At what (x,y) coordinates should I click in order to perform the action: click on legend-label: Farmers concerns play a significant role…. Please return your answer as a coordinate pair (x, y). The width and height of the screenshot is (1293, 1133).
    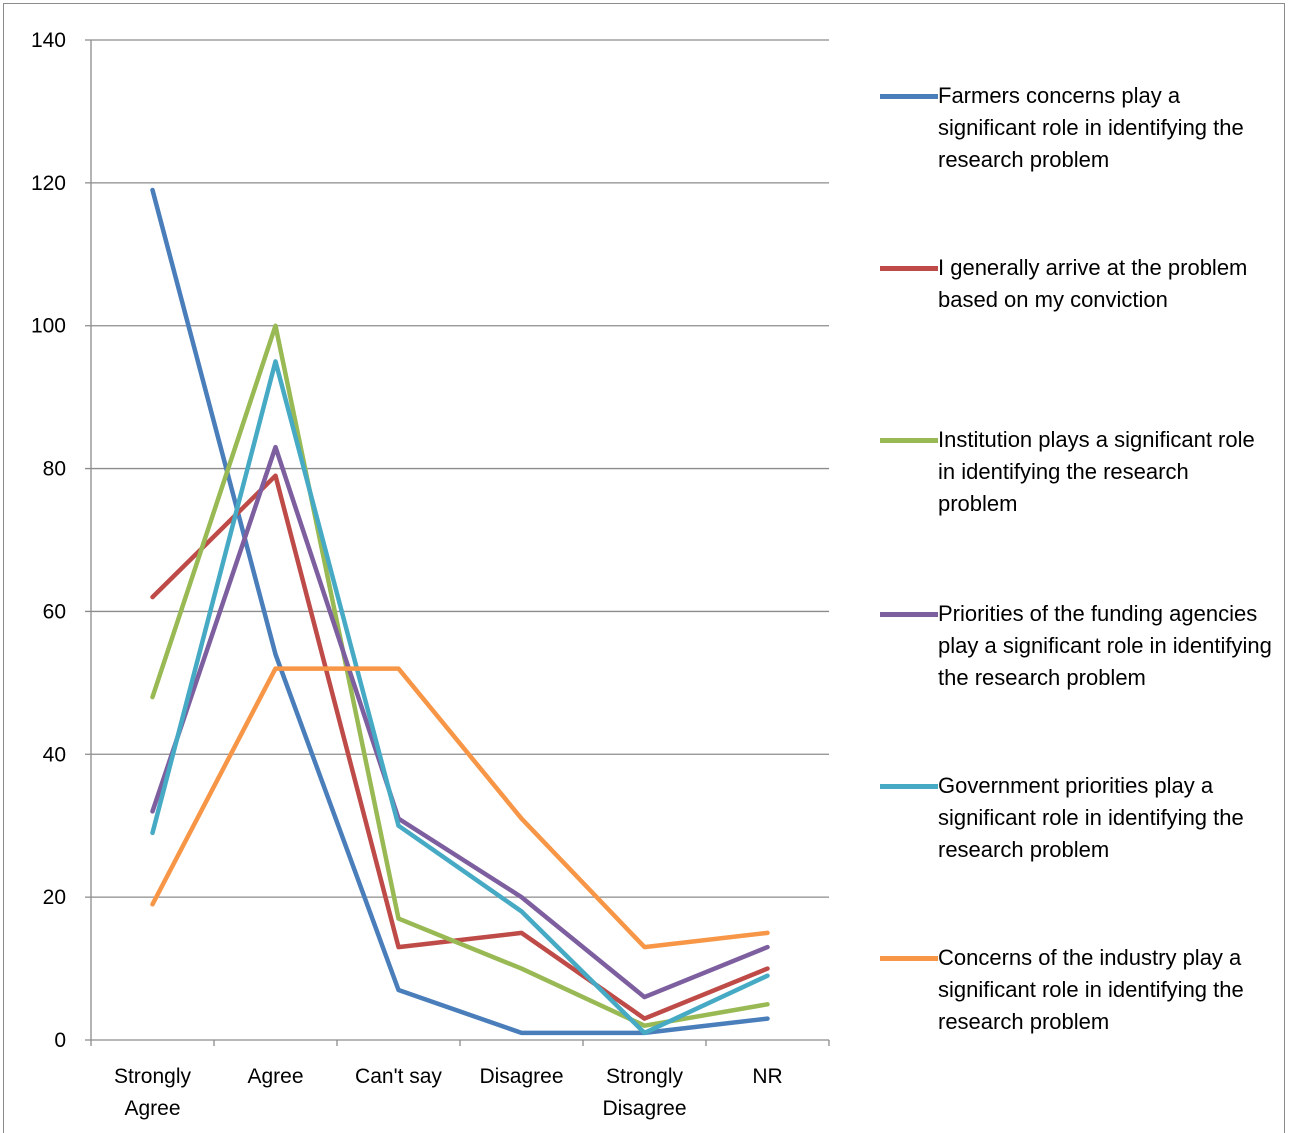
    Looking at the image, I should click on (1091, 127).